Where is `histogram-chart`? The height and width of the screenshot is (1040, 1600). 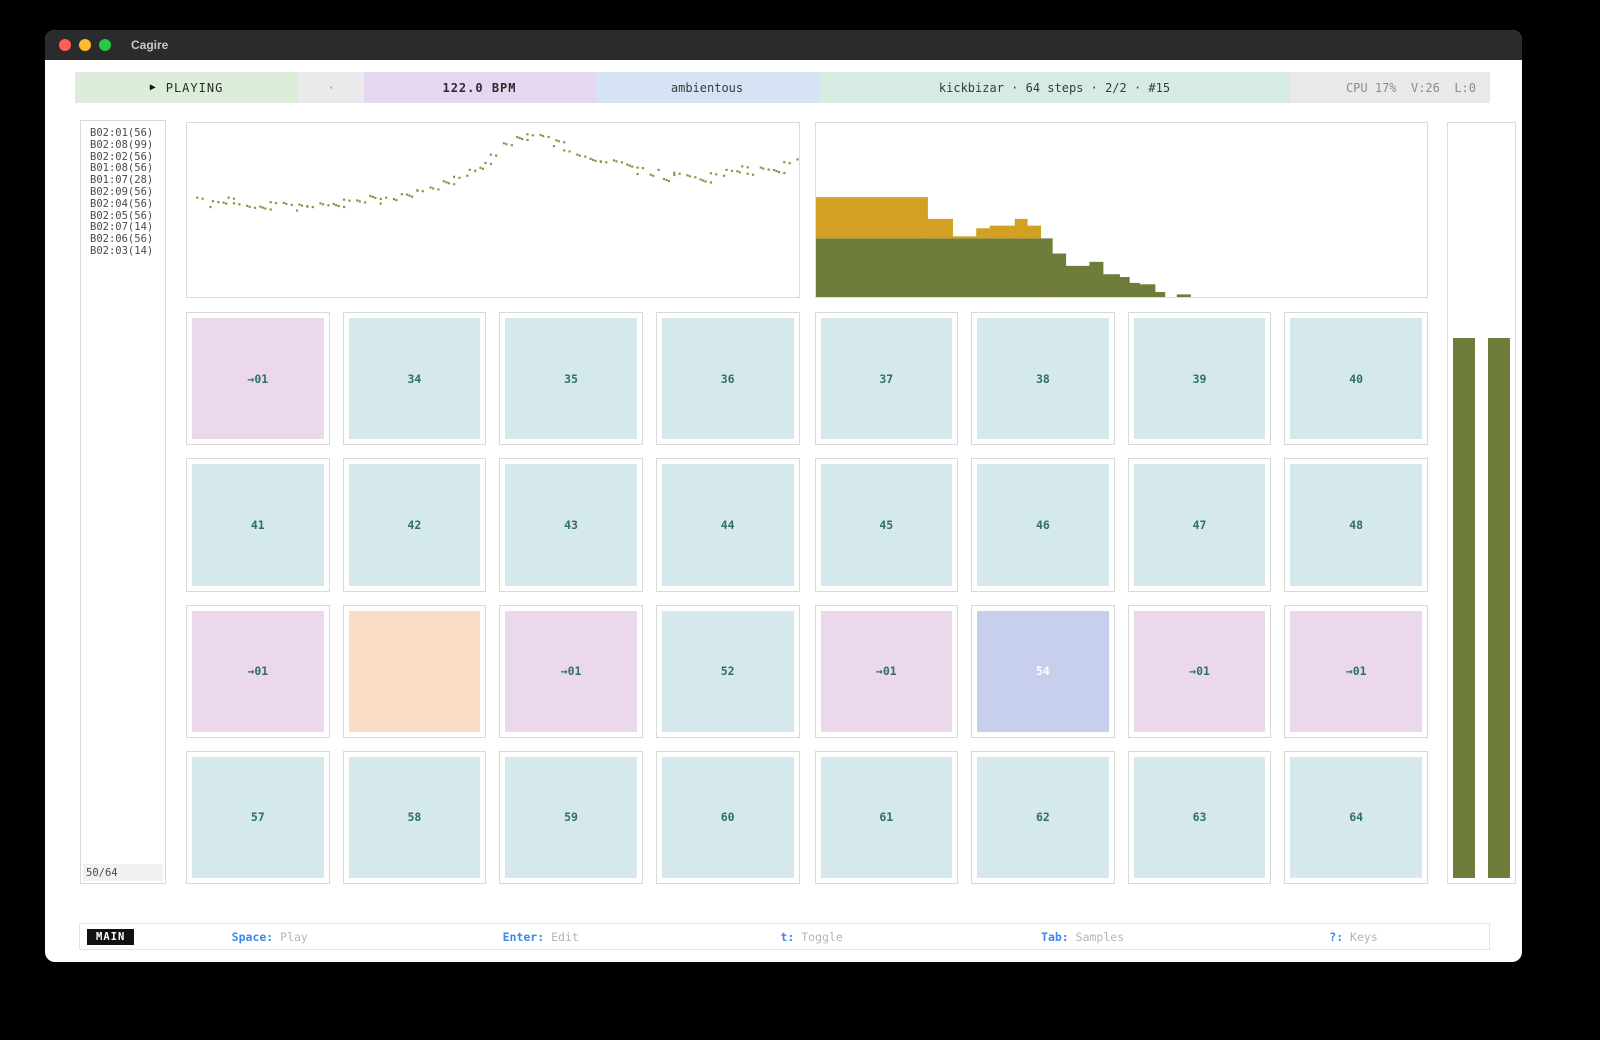 histogram-chart is located at coordinates (1121, 210).